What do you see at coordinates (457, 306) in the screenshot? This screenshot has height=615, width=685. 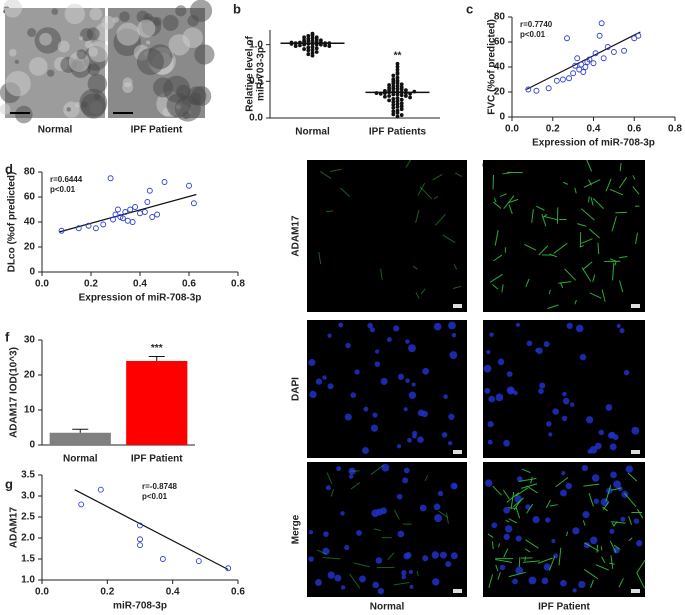 I see `scale-bar` at bounding box center [457, 306].